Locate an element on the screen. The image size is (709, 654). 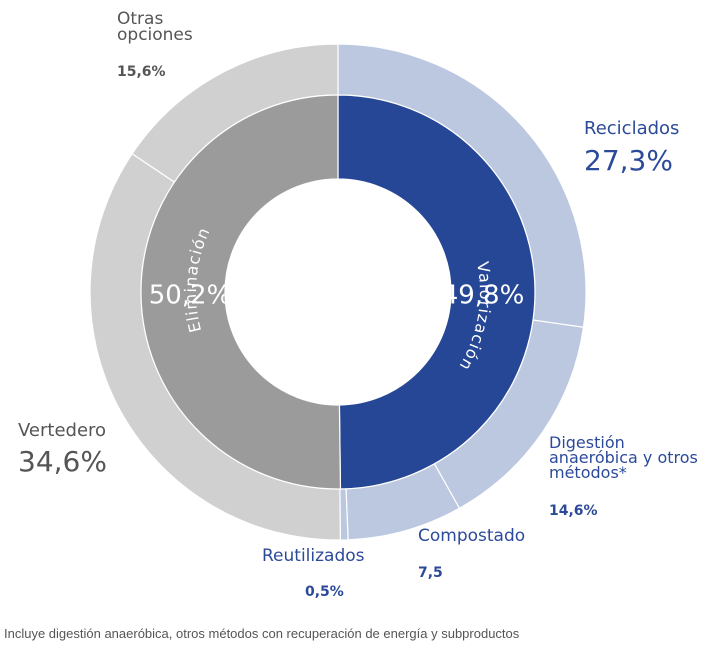
outer-name: Vertedero is located at coordinates (62, 430).